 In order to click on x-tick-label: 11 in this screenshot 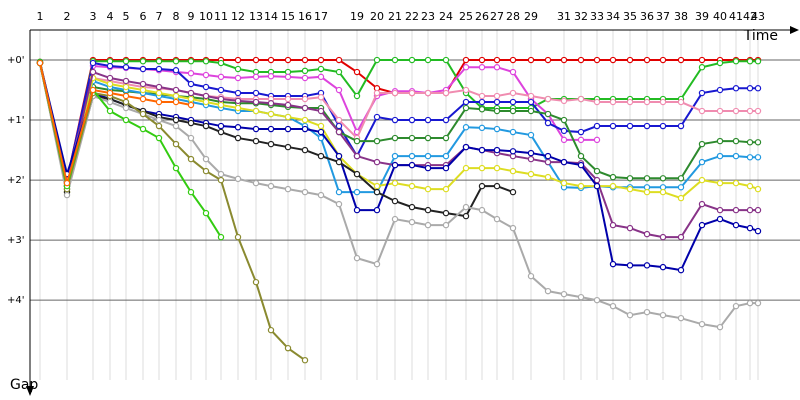, I will do `click(221, 16)`.